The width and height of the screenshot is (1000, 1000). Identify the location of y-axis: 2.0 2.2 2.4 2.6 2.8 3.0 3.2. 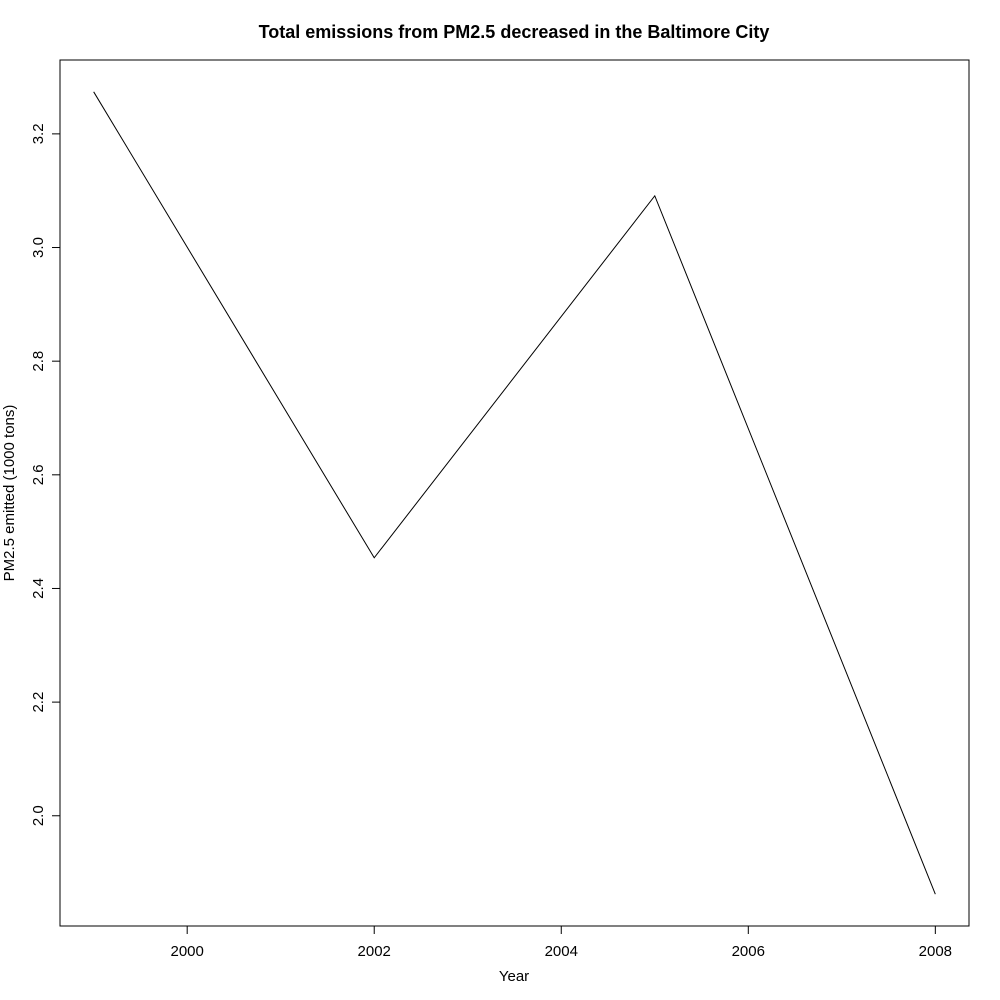
(45, 474).